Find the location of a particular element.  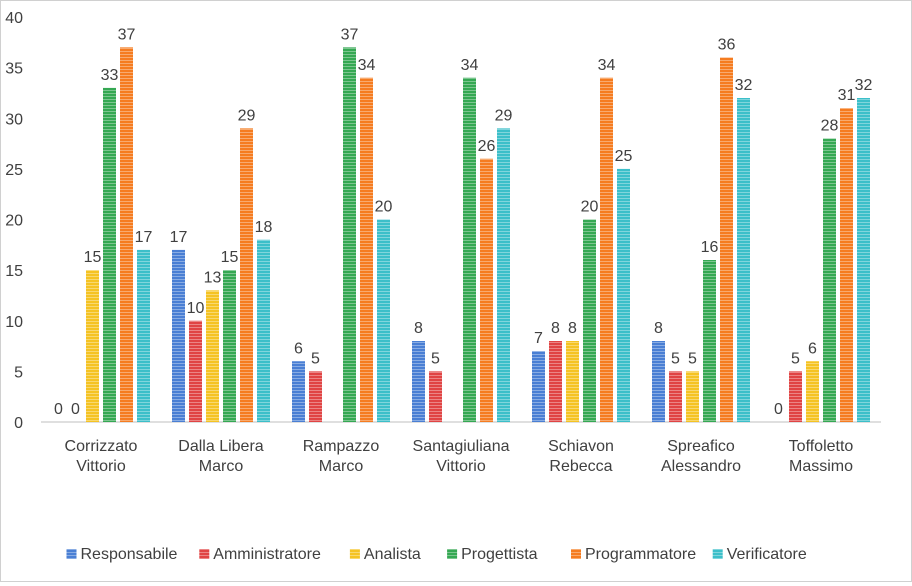

legend-item: Amministratore is located at coordinates (260, 554).